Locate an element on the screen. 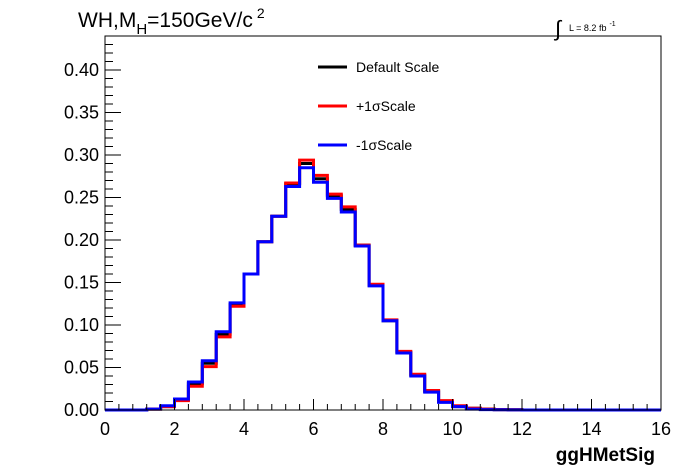  x-tick-label: 12 is located at coordinates (522, 429).